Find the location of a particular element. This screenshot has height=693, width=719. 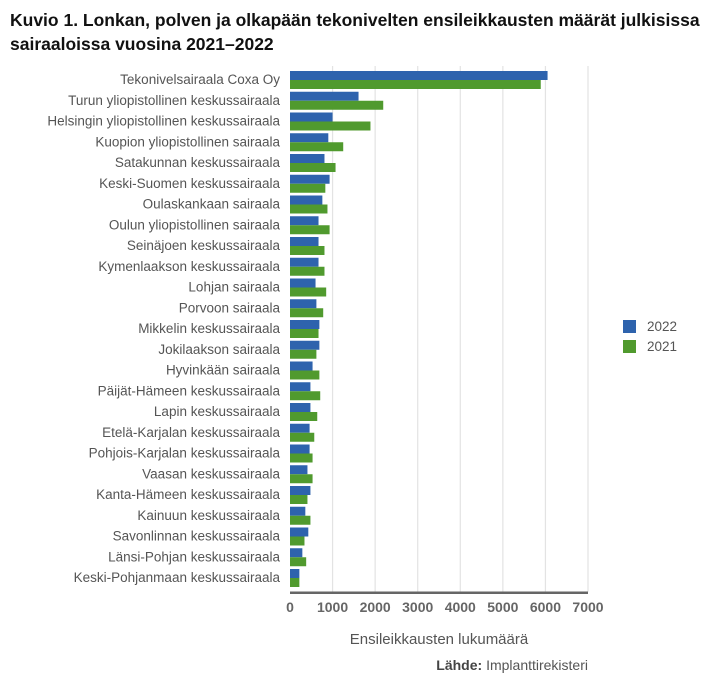

category-label: Oulaskankaan sairaala is located at coordinates (212, 204).